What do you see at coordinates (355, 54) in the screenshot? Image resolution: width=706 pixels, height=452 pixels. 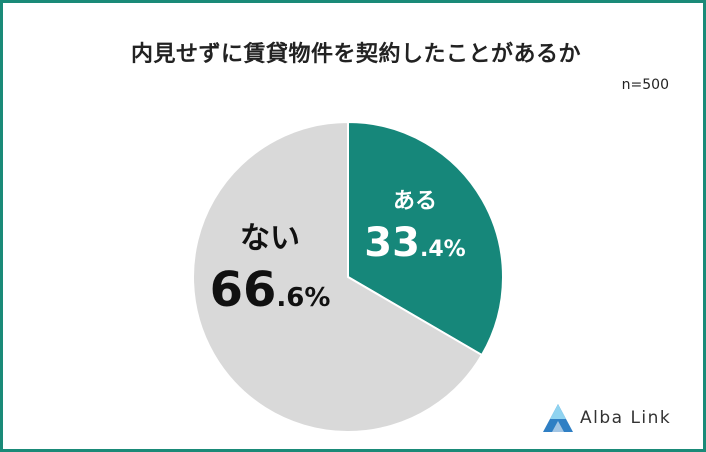 I see `chart-title: 内見せずに賃貸物件を契約したことがあるか` at bounding box center [355, 54].